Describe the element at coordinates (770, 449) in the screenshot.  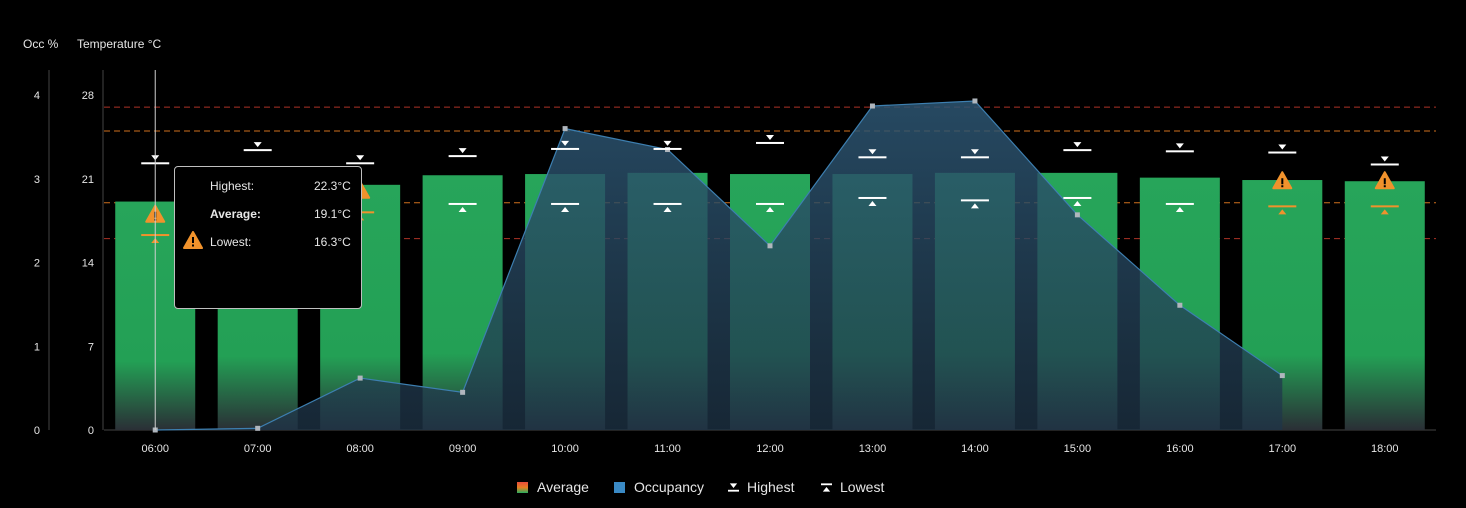
I see `x-tick-label: 12:00` at that location.